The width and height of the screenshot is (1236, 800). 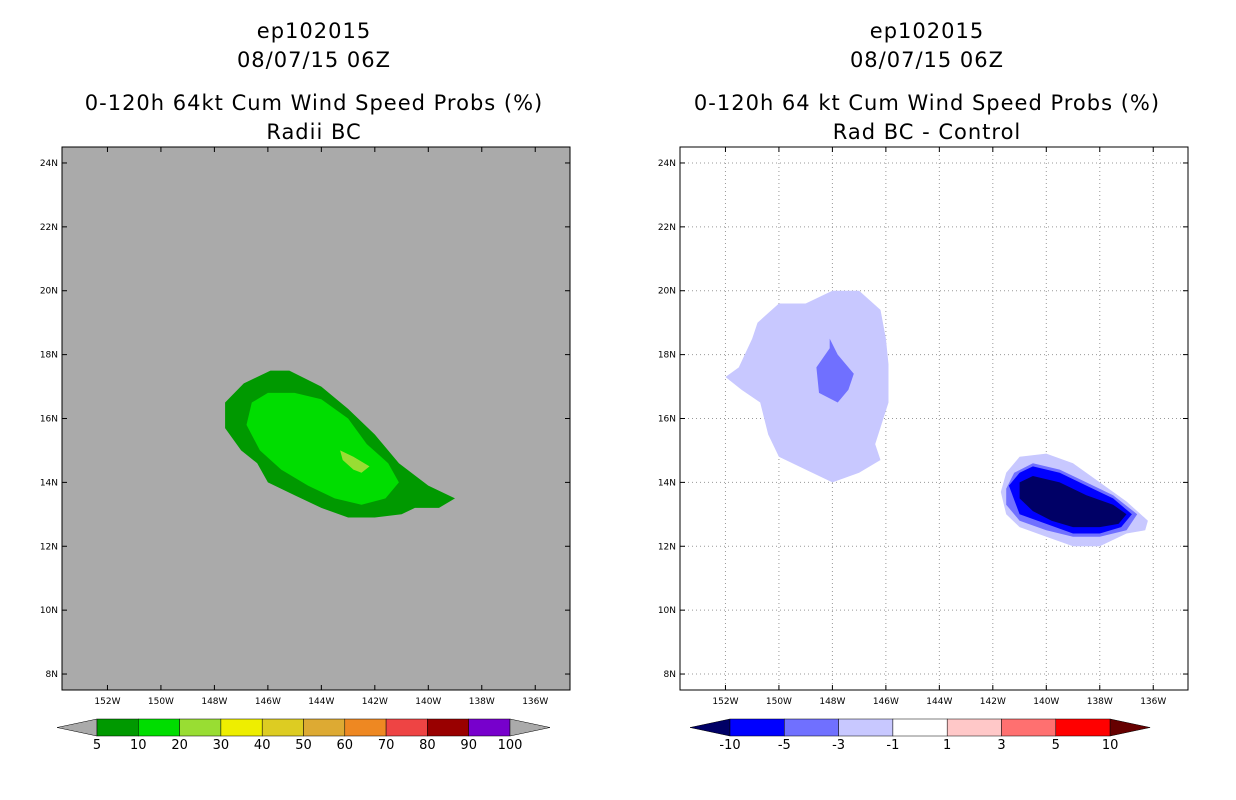 I want to click on right-ytick-label: 24N, so click(x=667, y=164).